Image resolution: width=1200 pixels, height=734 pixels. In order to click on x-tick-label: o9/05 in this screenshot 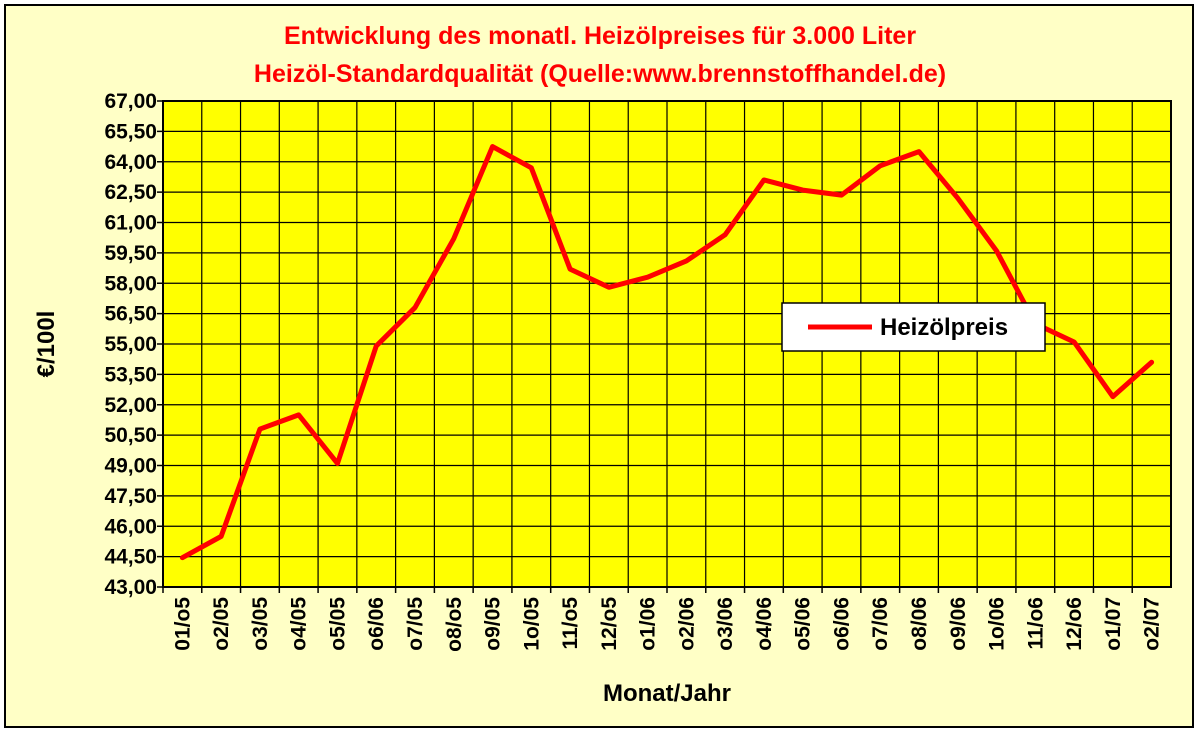, I will do `click(493, 624)`.